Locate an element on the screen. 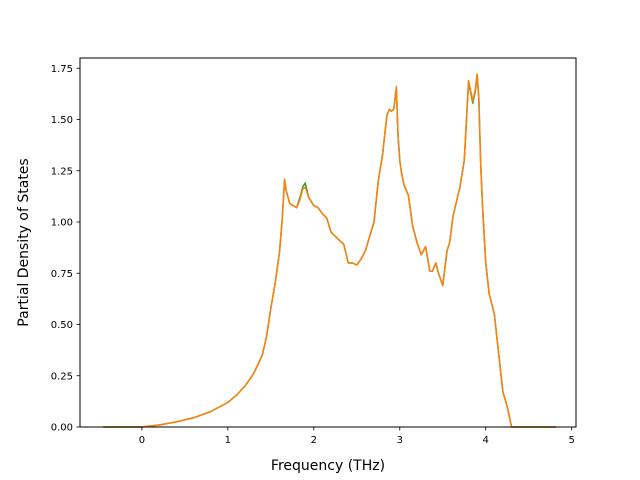  y-tick-label: 1.50 is located at coordinates (62, 120).